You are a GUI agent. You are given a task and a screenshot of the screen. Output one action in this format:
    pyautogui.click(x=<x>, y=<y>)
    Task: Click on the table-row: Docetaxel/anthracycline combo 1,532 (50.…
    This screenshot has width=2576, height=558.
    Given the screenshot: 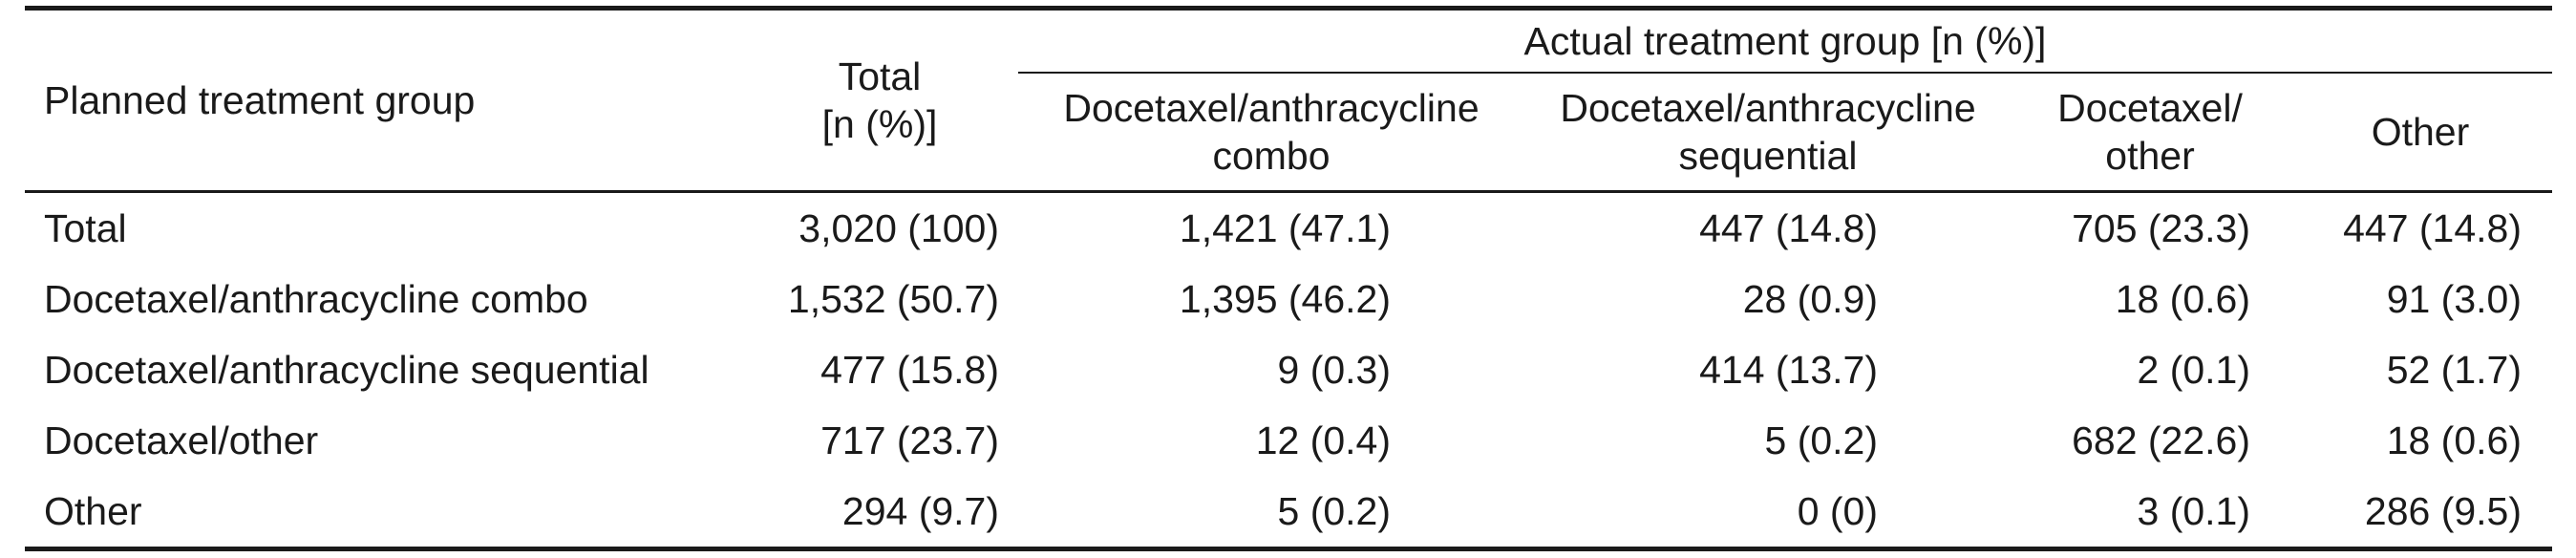 What is the action you would take?
    pyautogui.click(x=1288, y=299)
    